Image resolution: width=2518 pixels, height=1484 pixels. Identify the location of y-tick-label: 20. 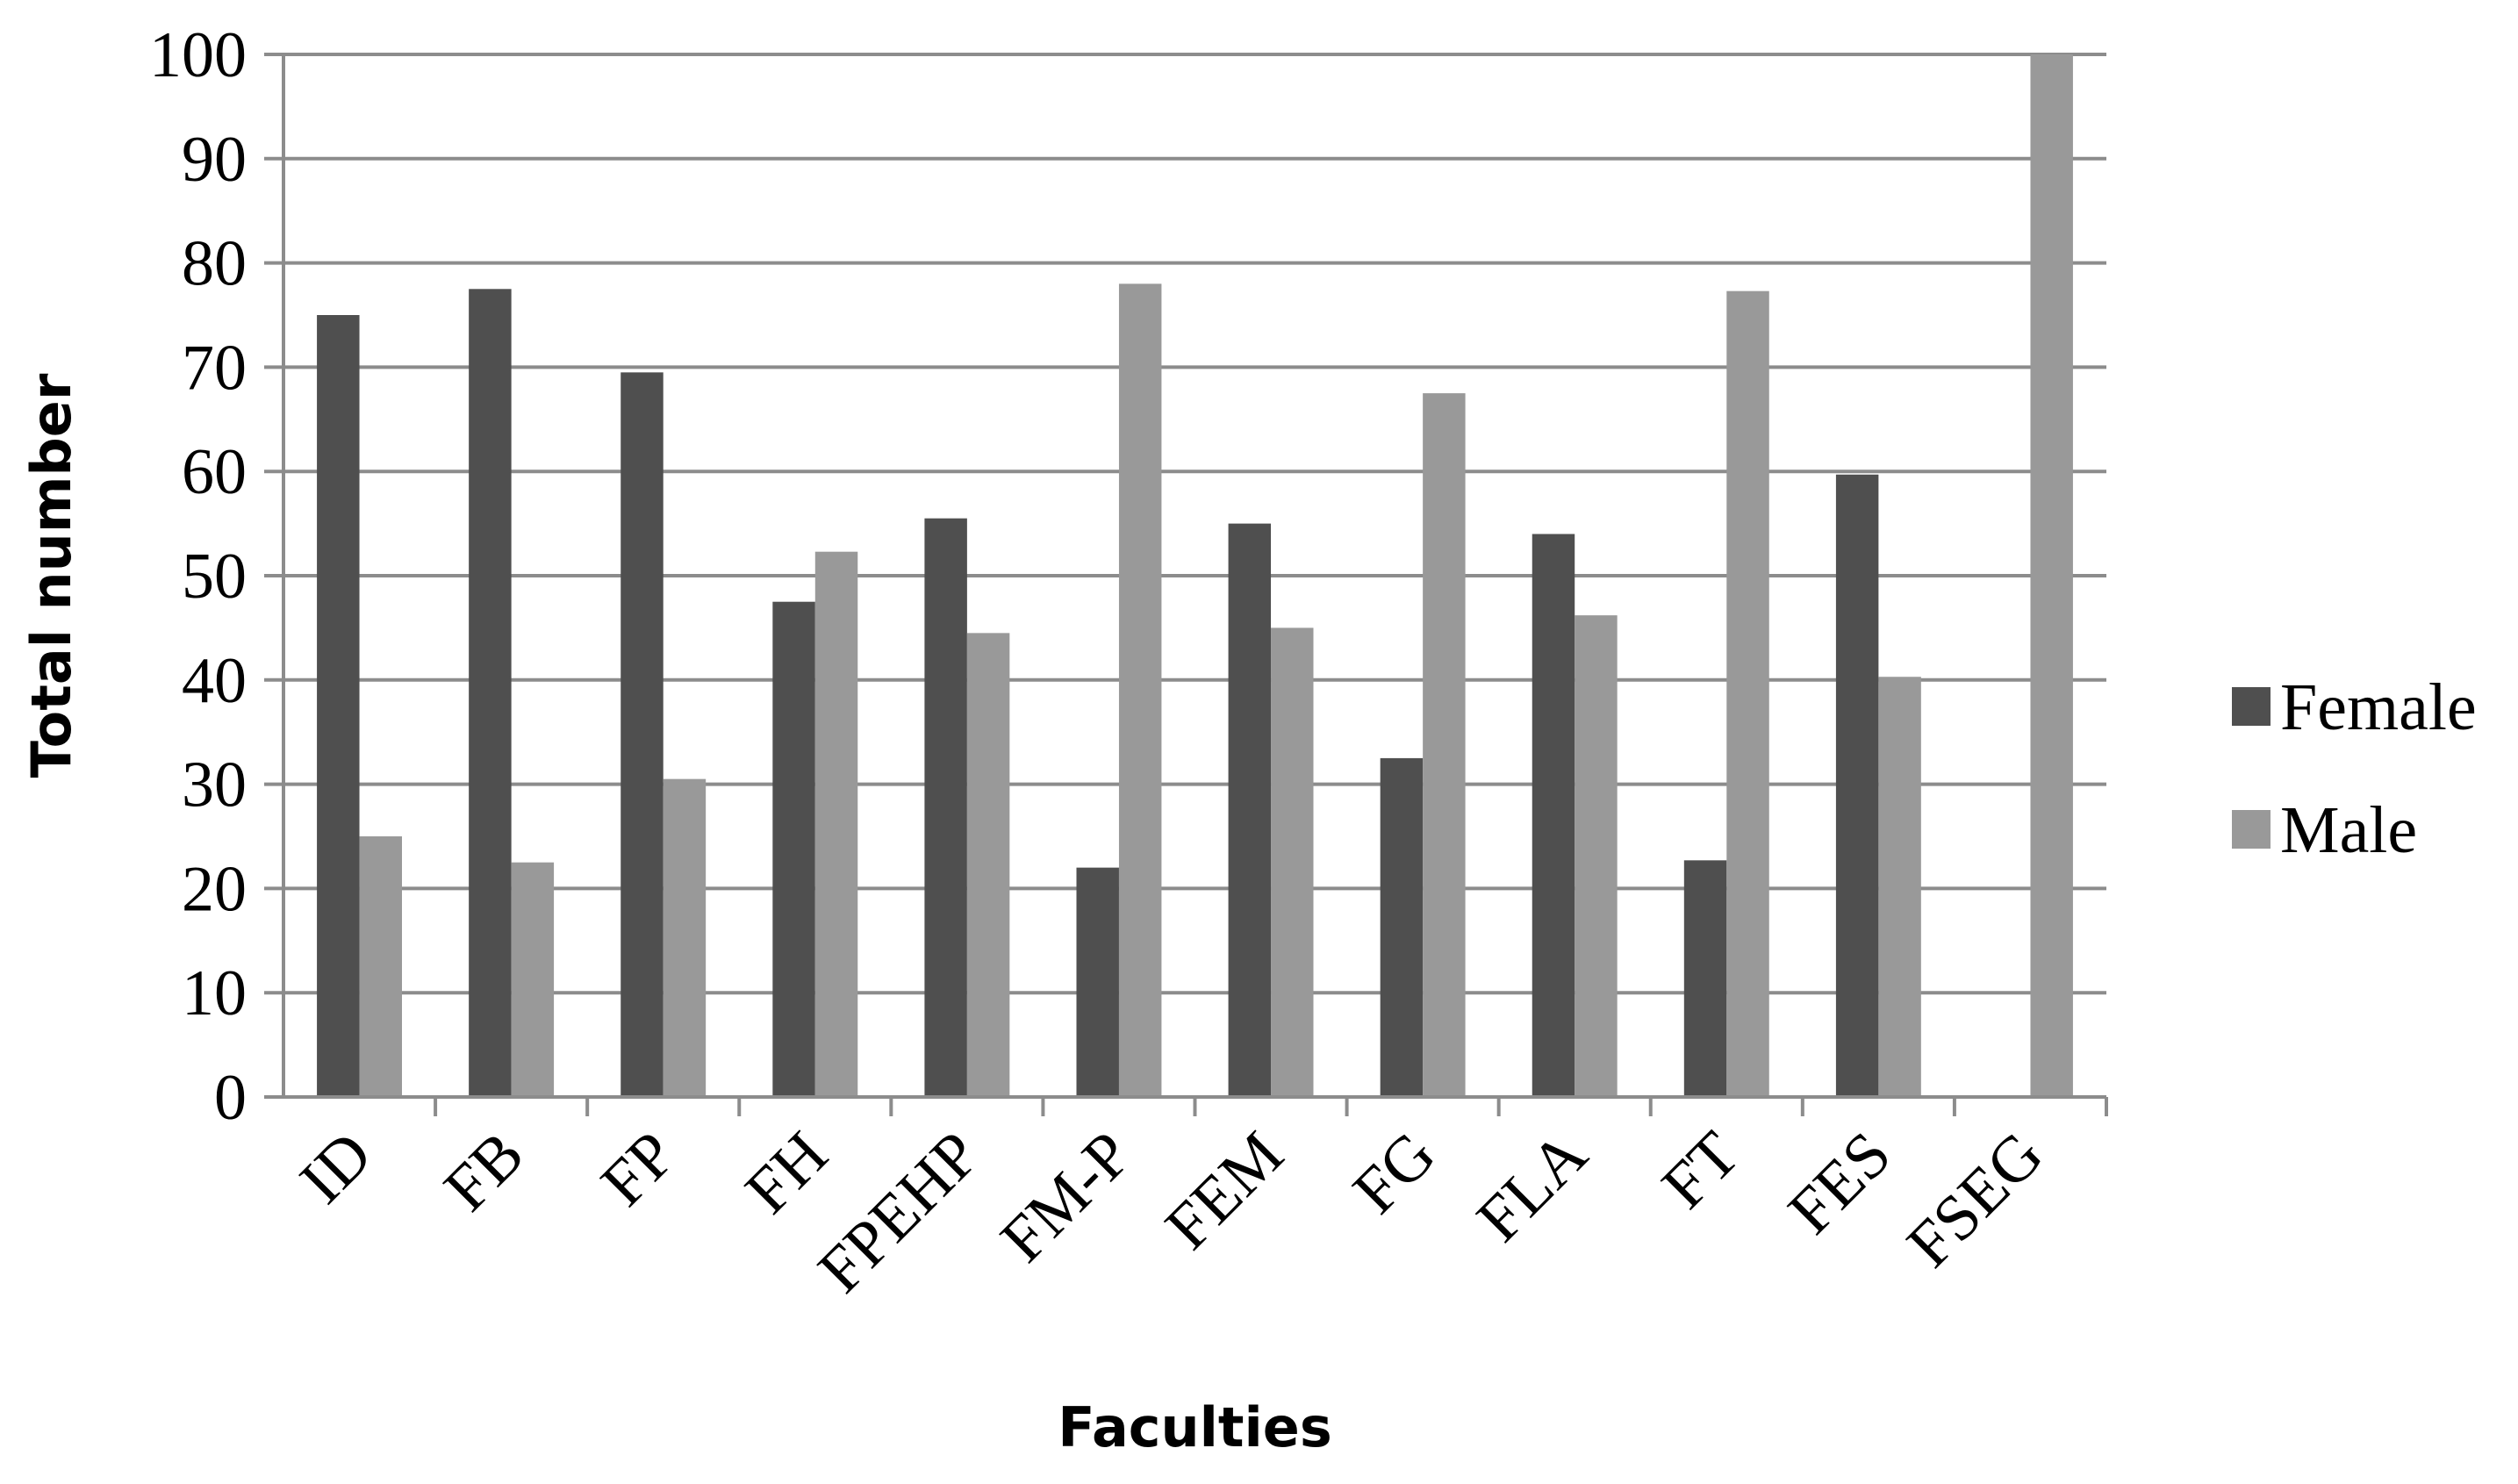
(214, 889).